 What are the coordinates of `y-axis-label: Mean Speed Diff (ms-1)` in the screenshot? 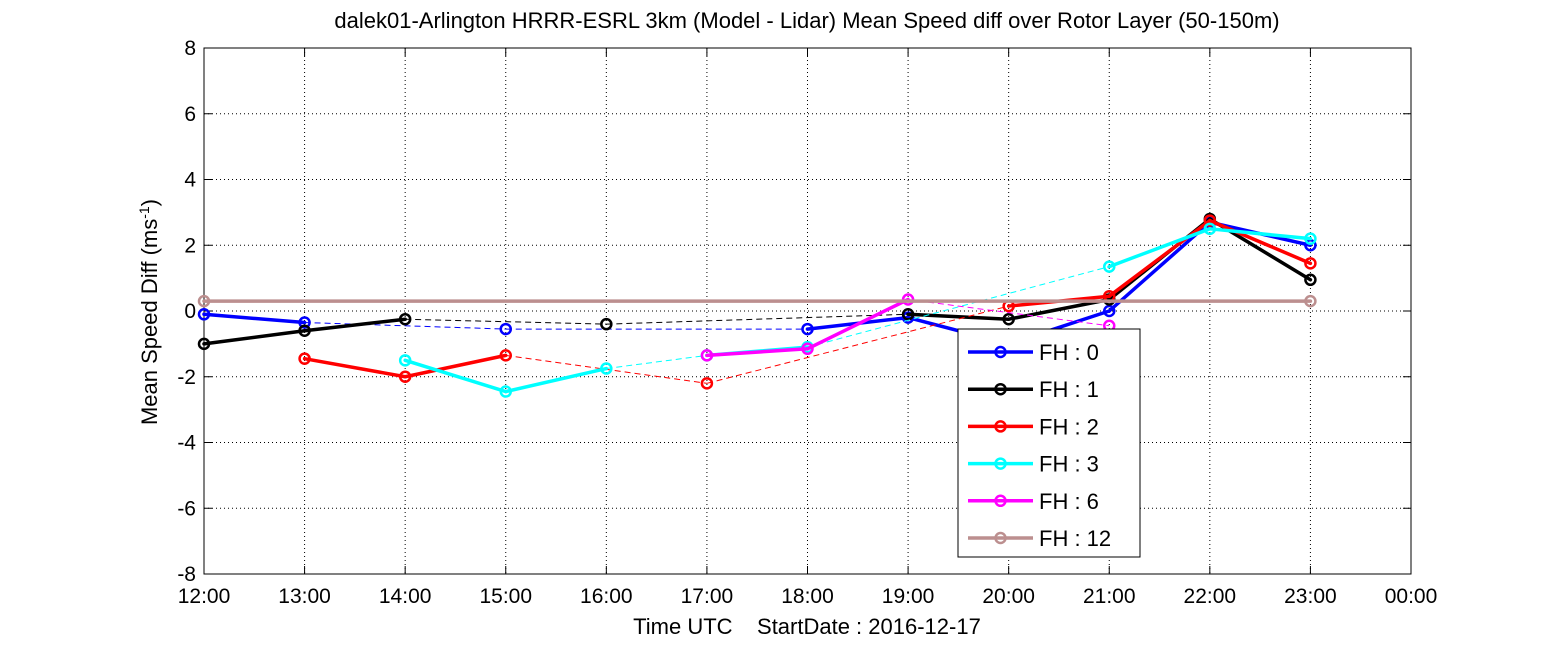 It's located at (149, 312).